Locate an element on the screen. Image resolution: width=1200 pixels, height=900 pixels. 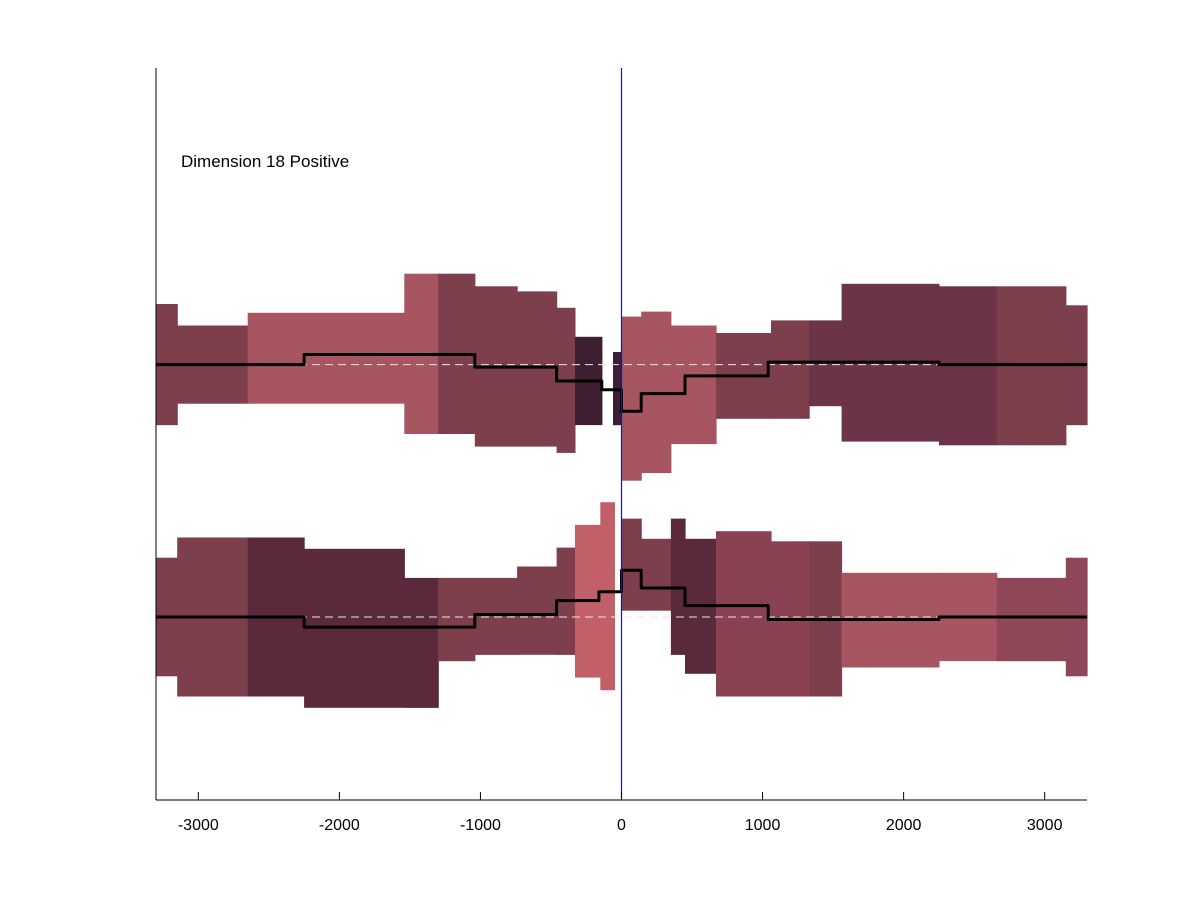
x-tick-label-5: 2000 is located at coordinates (904, 825).